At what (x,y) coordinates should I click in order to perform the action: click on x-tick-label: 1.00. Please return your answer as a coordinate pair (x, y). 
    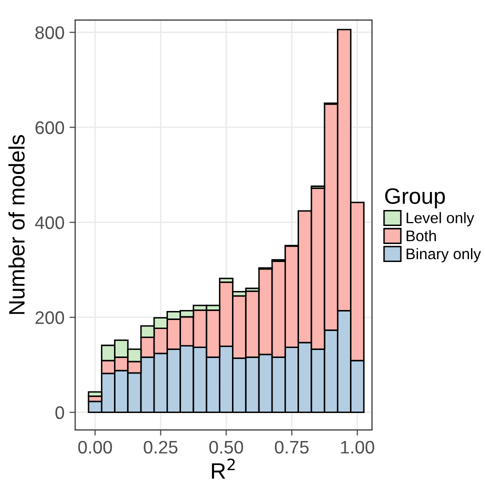
    Looking at the image, I should click on (357, 447).